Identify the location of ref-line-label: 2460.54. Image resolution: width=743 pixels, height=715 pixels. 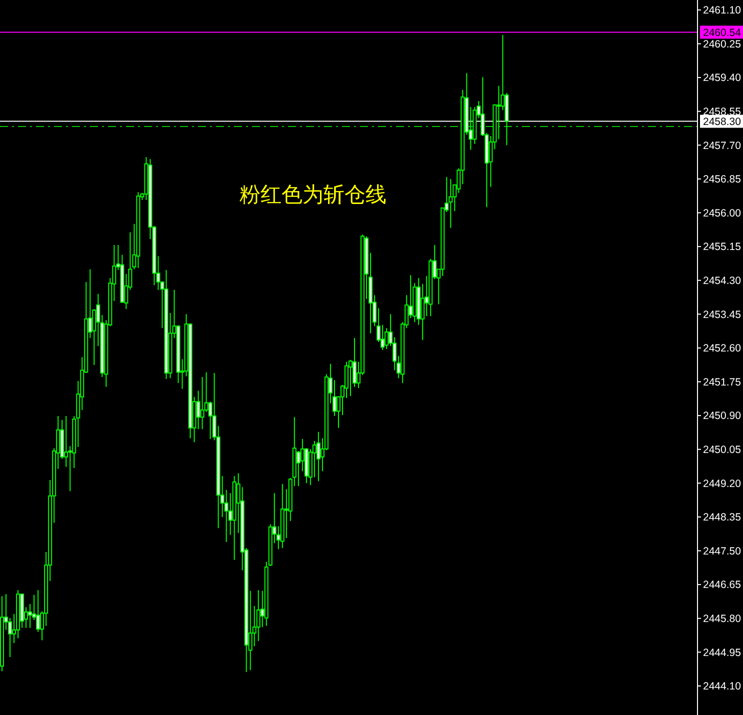
(722, 32).